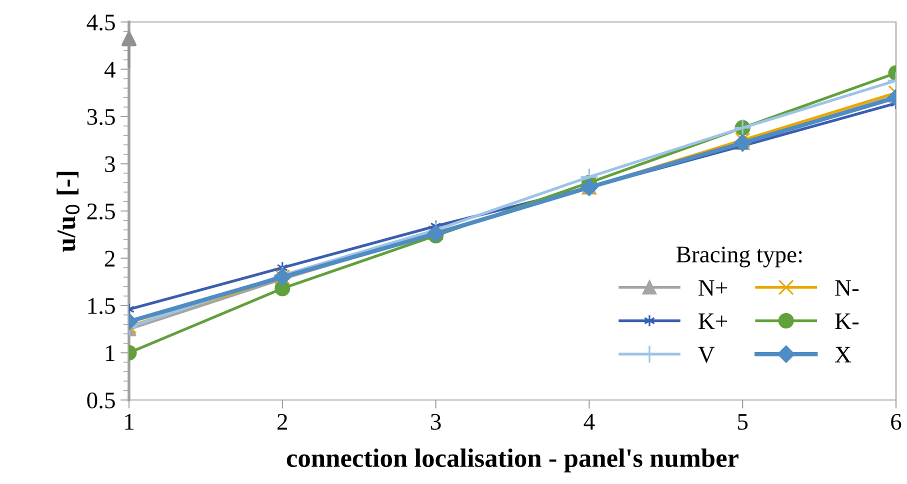 Image resolution: width=907 pixels, height=484 pixels. What do you see at coordinates (847, 288) in the screenshot?
I see `legend-label: N-` at bounding box center [847, 288].